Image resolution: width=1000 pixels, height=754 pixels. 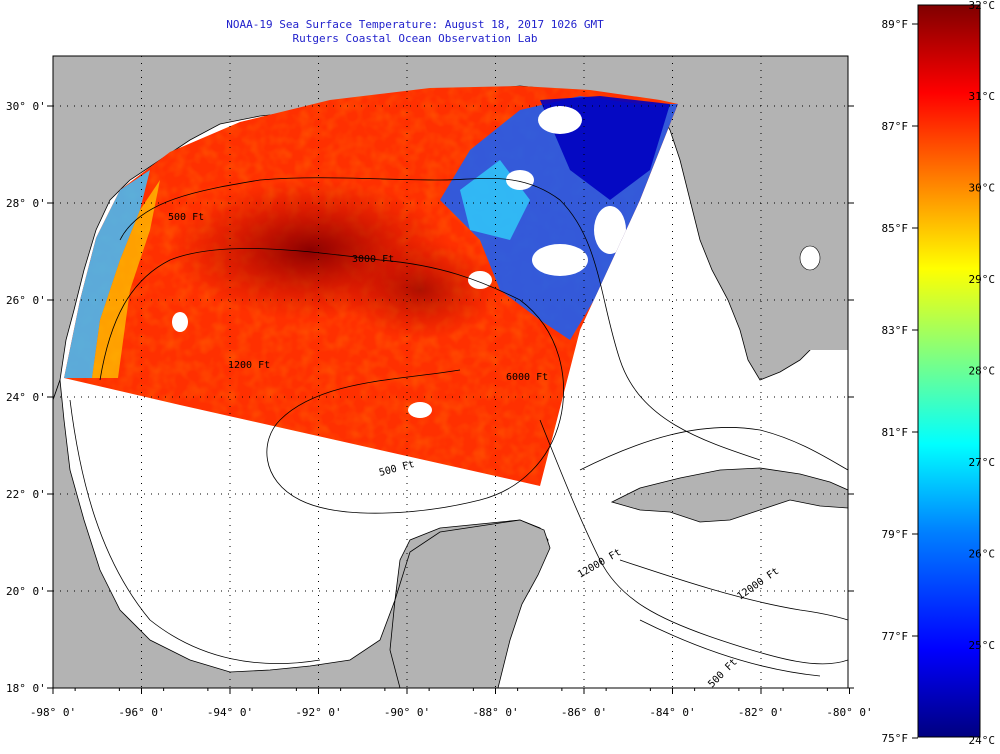 I want to click on longitude-label: -88° 0', so click(x=495, y=712).